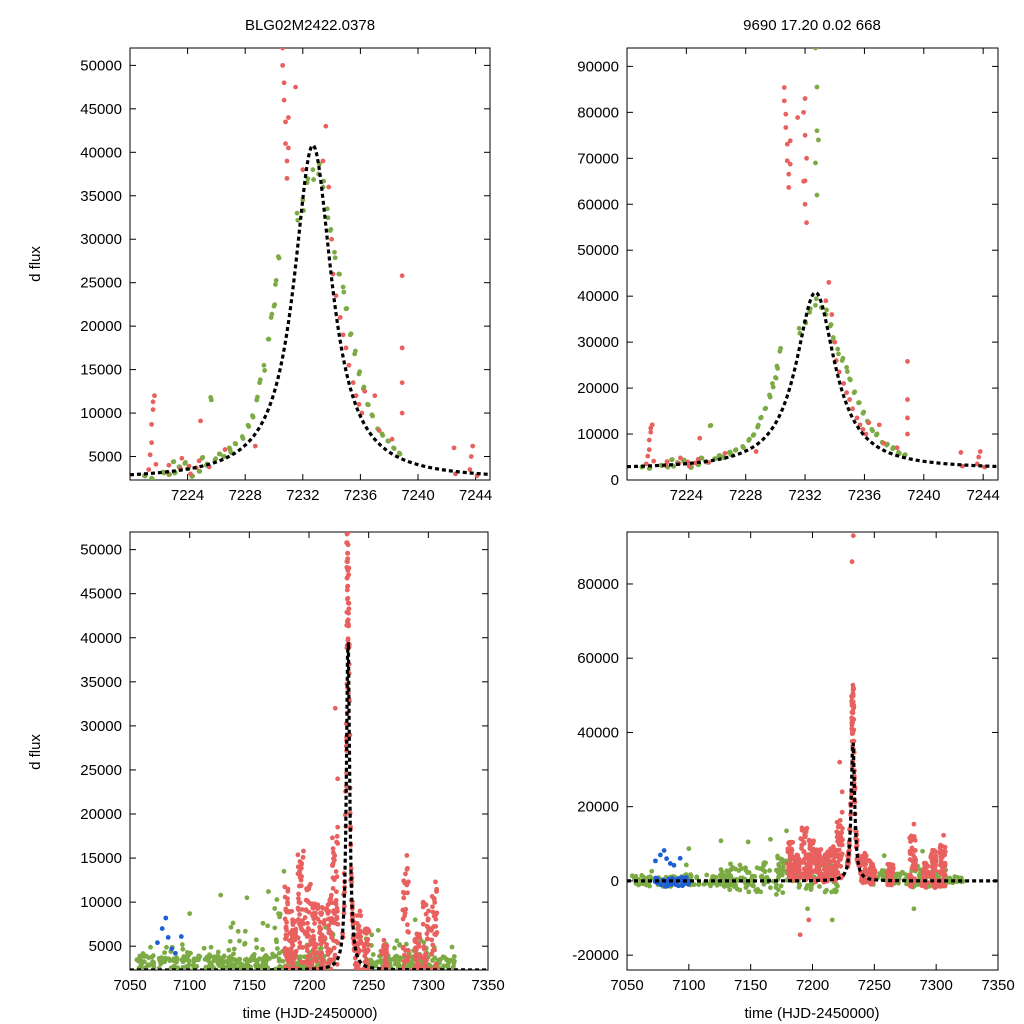 The width and height of the screenshot is (1024, 1024). What do you see at coordinates (101, 196) in the screenshot?
I see `y-tick-label: 35000` at bounding box center [101, 196].